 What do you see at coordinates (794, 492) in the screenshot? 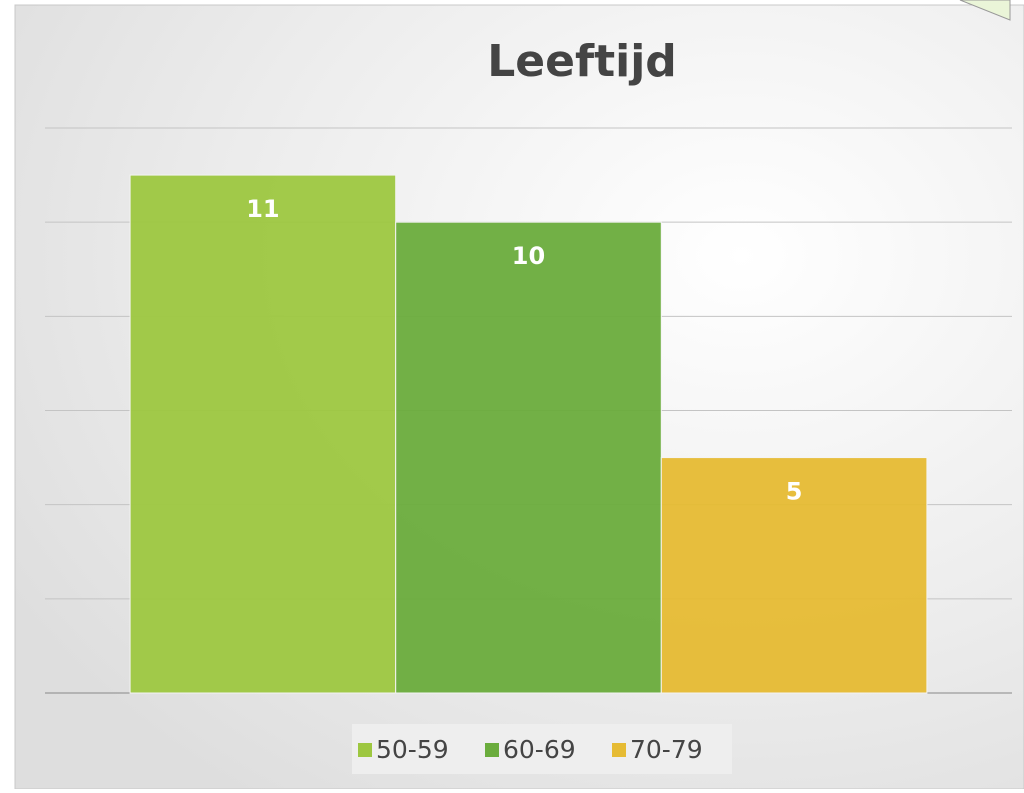
I see `data-label: 5` at bounding box center [794, 492].